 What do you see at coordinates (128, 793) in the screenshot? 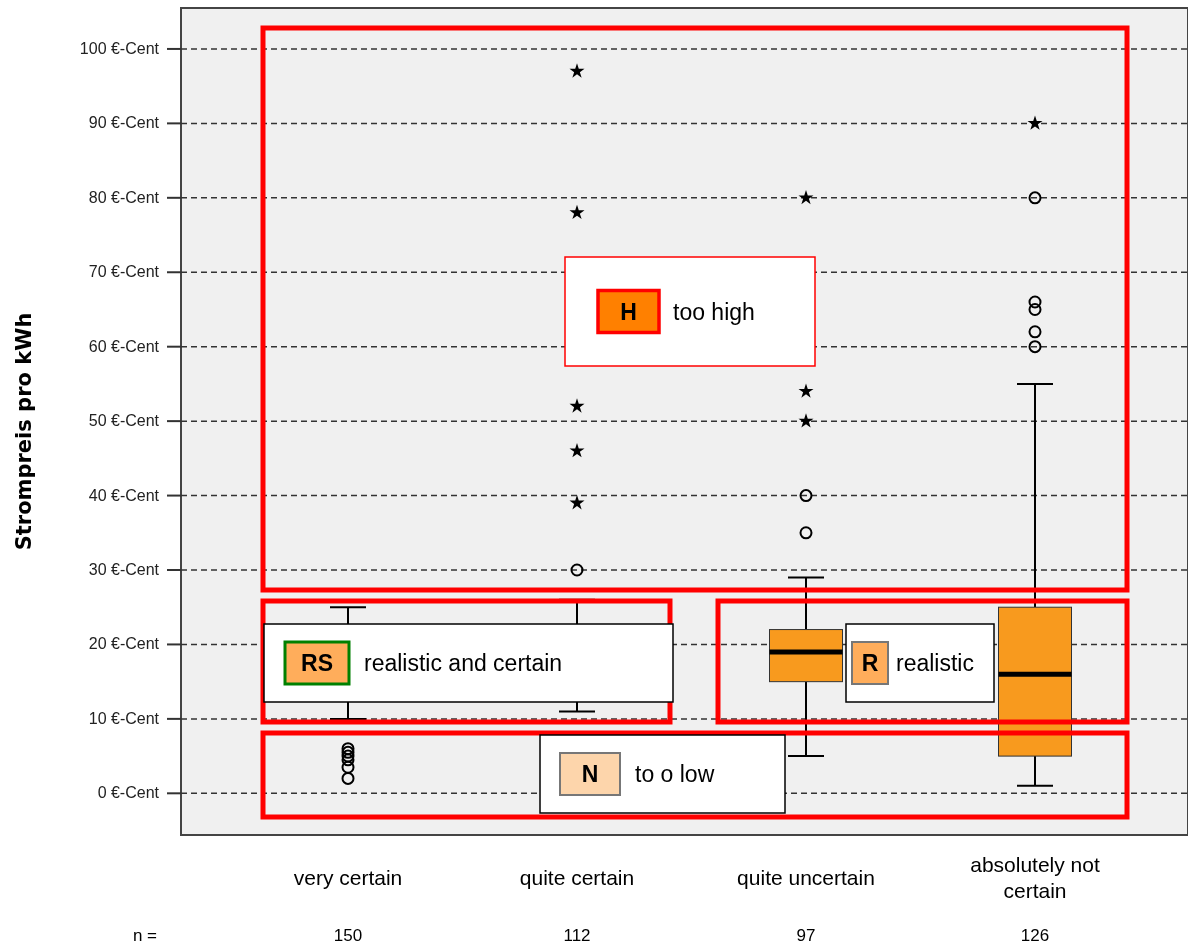
I see `y-tick-label: 0 €-Cent` at bounding box center [128, 793].